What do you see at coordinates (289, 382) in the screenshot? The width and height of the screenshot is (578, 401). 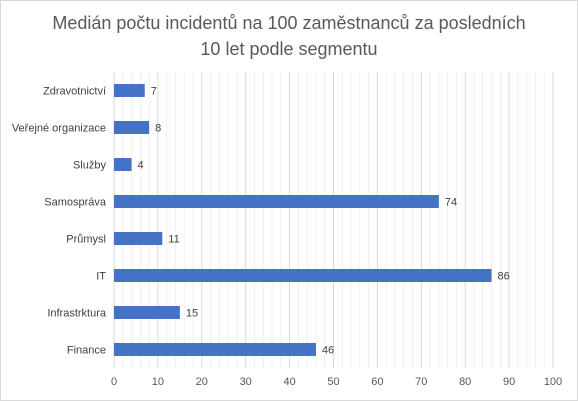 I see `x-tick-label: 40` at bounding box center [289, 382].